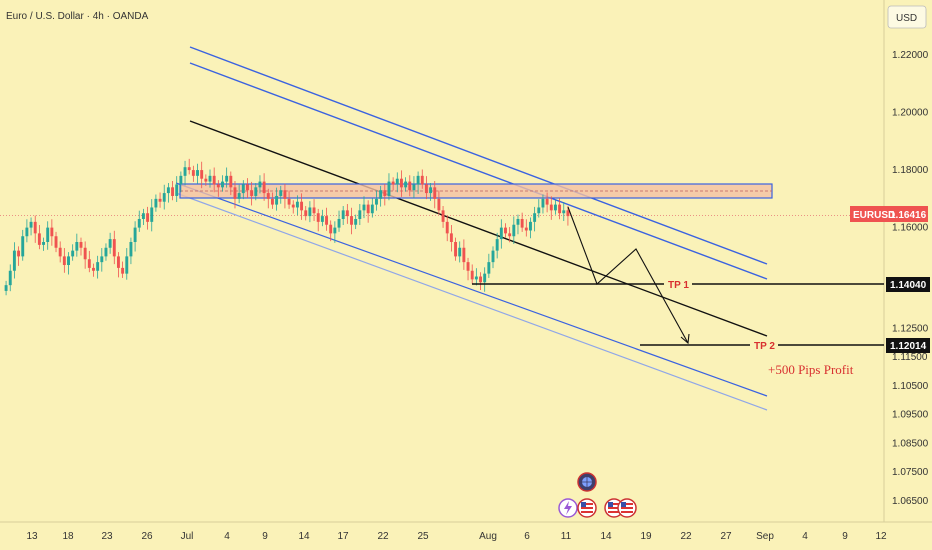 The height and width of the screenshot is (550, 932). I want to click on price-axis, so click(908, 275).